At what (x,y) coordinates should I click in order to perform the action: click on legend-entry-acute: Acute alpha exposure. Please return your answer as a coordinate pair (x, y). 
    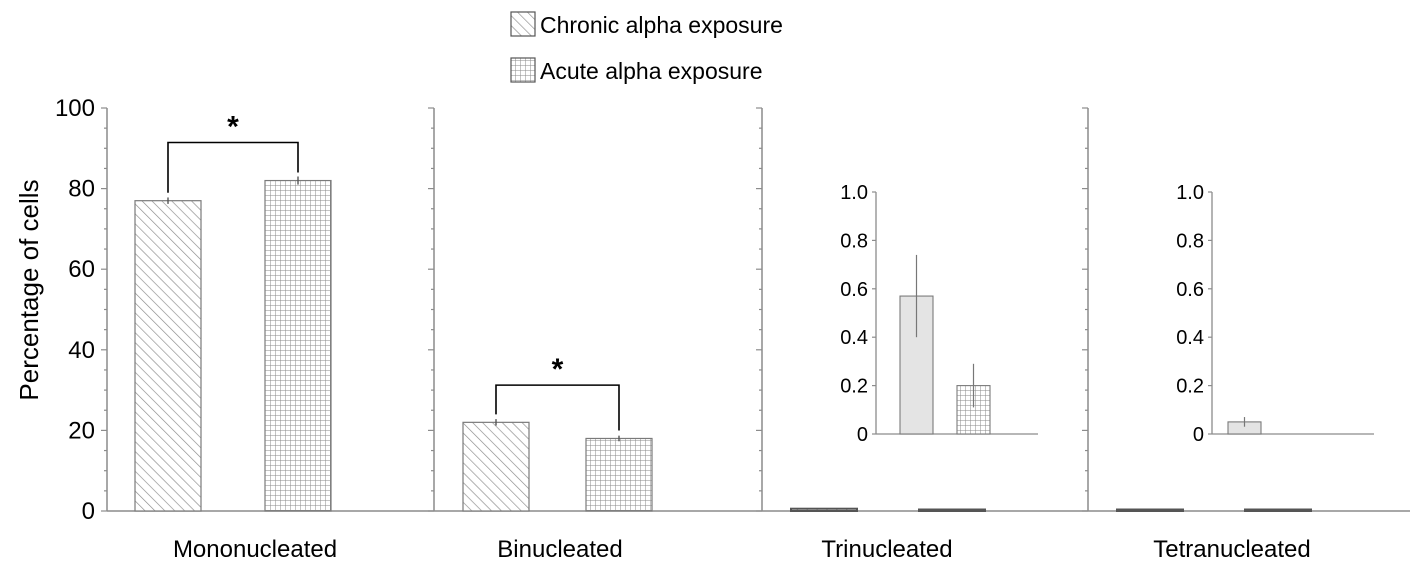
    Looking at the image, I should click on (636, 70).